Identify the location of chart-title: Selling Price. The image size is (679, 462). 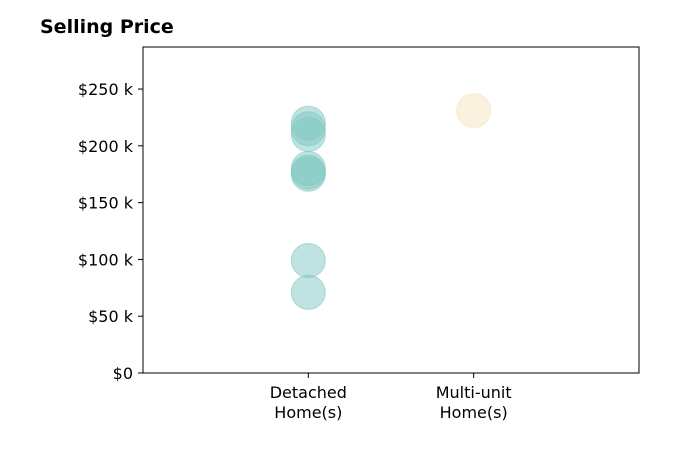
(107, 27).